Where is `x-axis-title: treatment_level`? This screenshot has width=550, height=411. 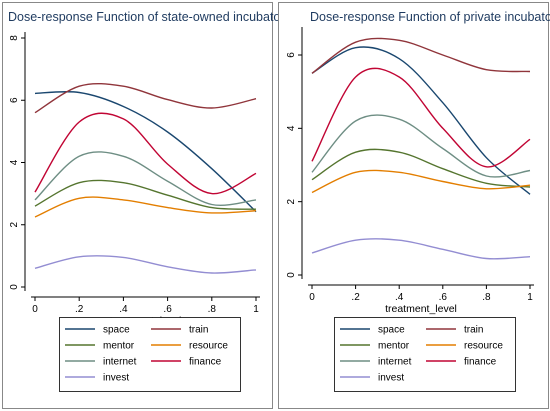 x-axis-title: treatment_level is located at coordinates (421, 309).